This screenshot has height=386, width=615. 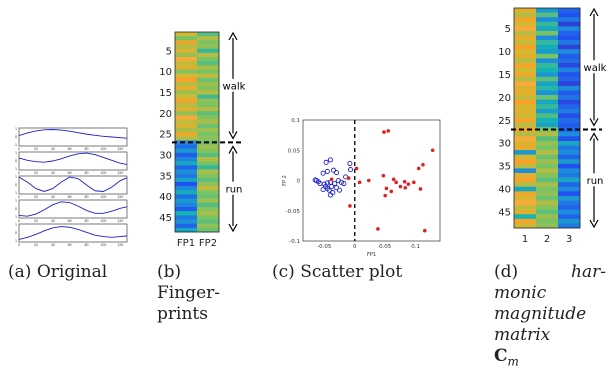 What do you see at coordinates (371, 180) in the screenshot?
I see `scatter-frame` at bounding box center [371, 180].